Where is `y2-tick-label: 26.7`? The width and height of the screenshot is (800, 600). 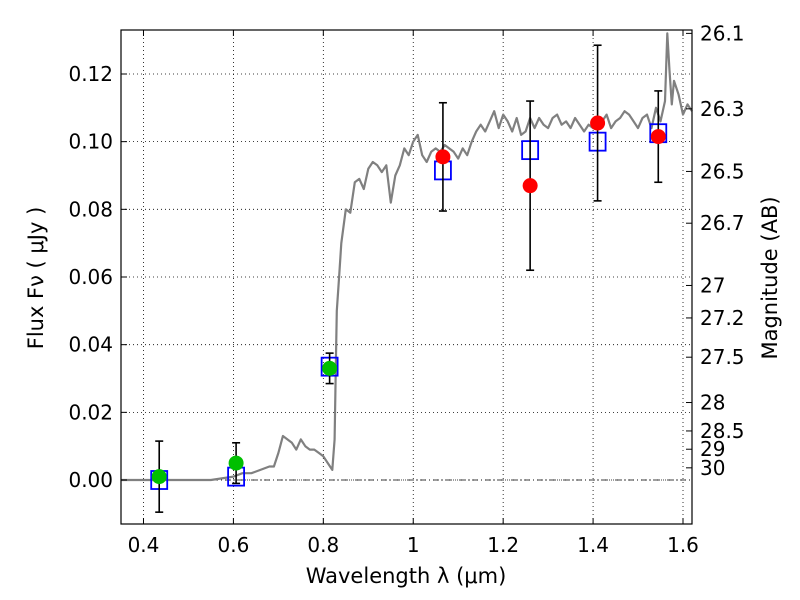
y2-tick-label: 26.7 is located at coordinates (722, 223).